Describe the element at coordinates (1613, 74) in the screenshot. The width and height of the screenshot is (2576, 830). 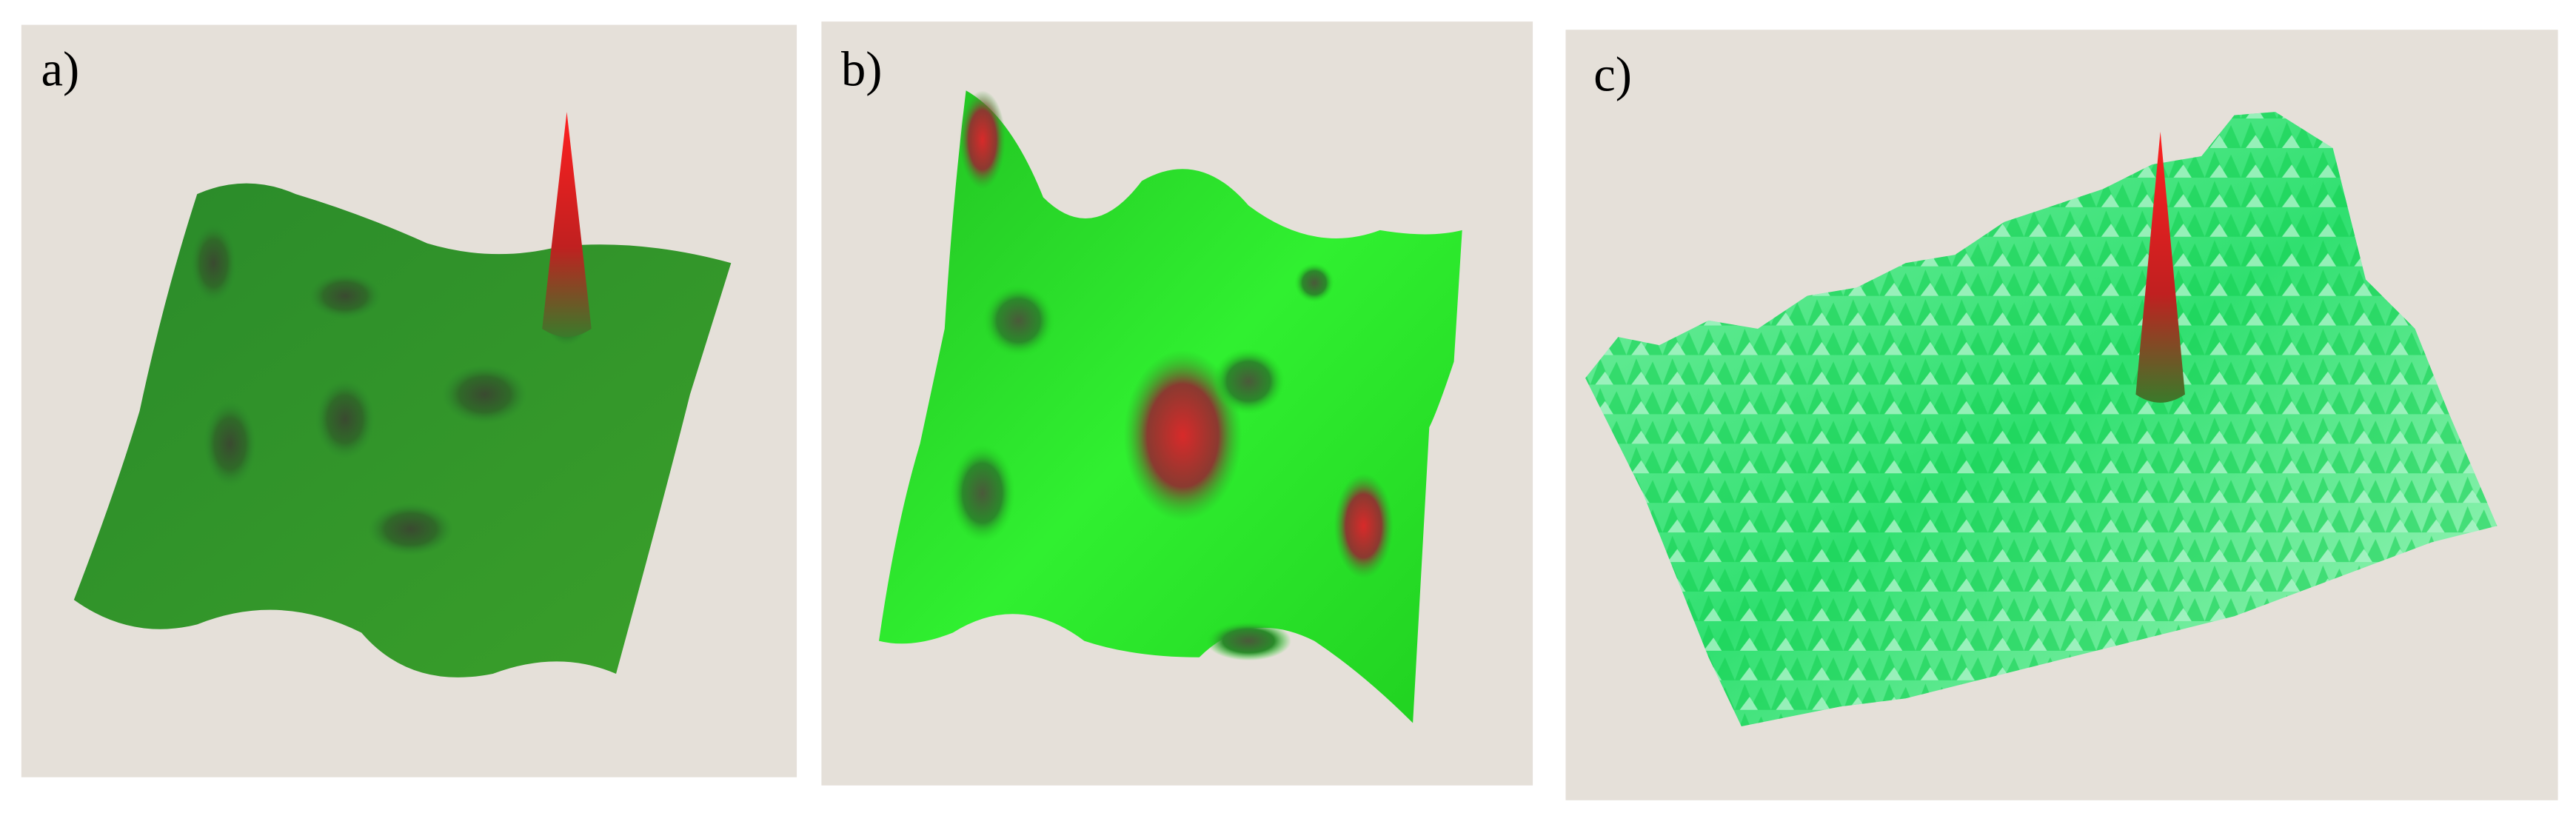
I see `panel-label: c)` at that location.